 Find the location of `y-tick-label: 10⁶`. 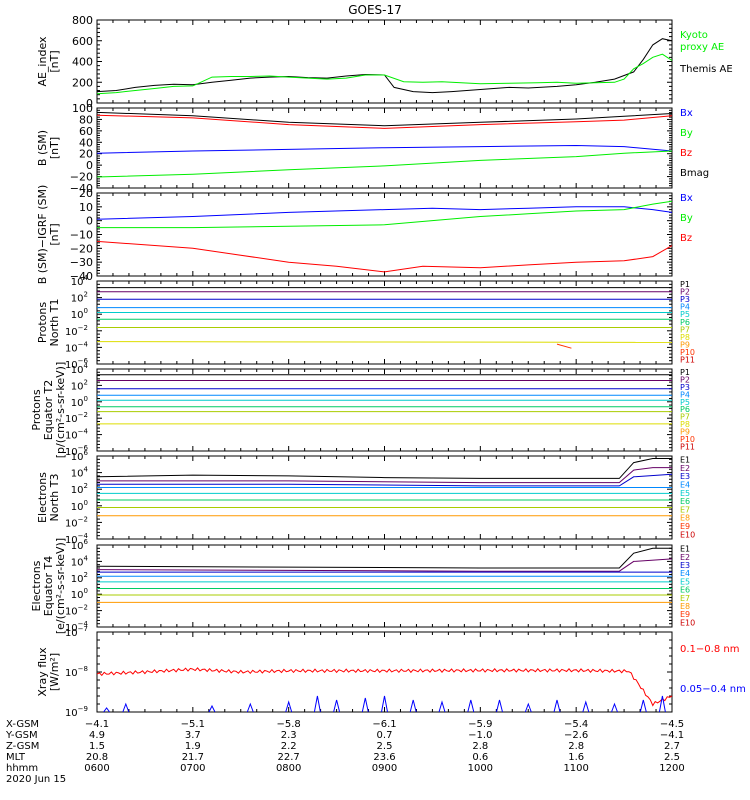

y-tick-label: 10⁶ is located at coordinates (80, 456).